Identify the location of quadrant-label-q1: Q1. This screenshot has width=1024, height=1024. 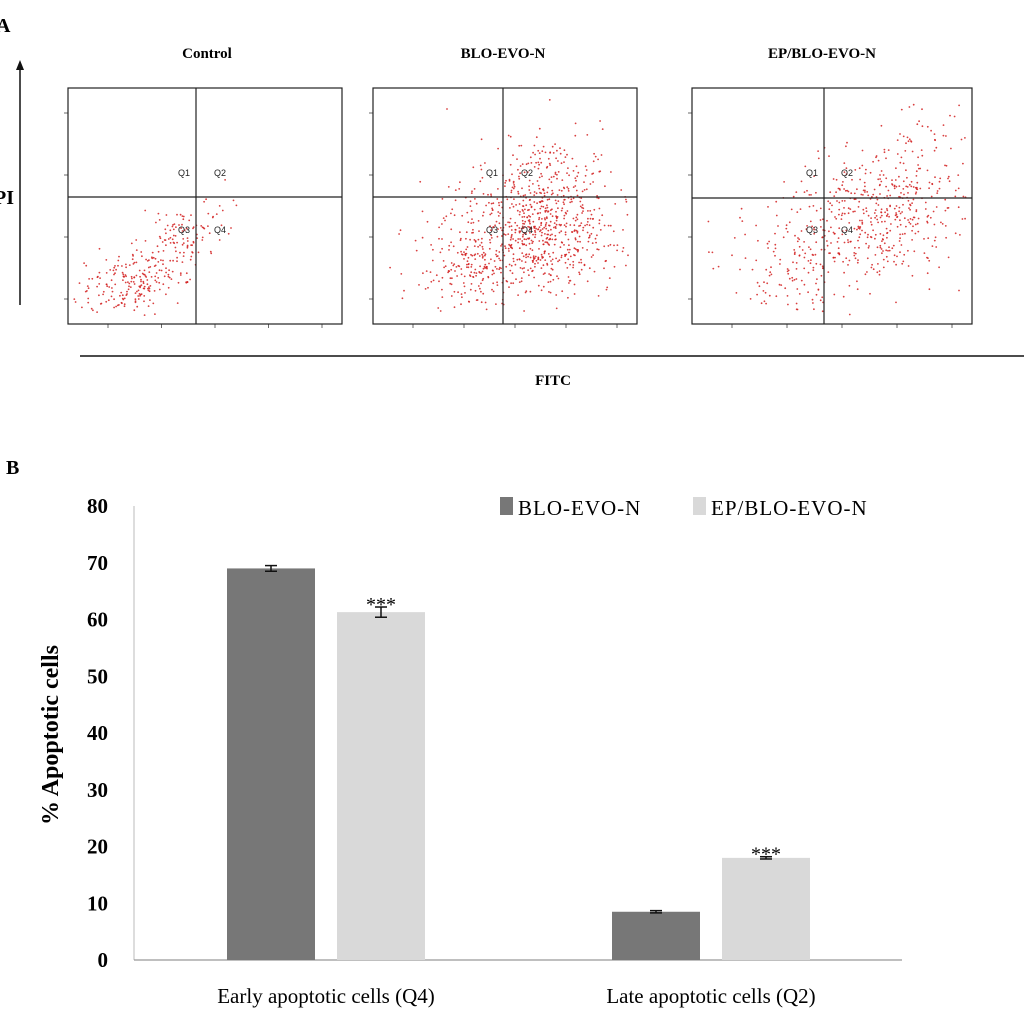
(492, 173).